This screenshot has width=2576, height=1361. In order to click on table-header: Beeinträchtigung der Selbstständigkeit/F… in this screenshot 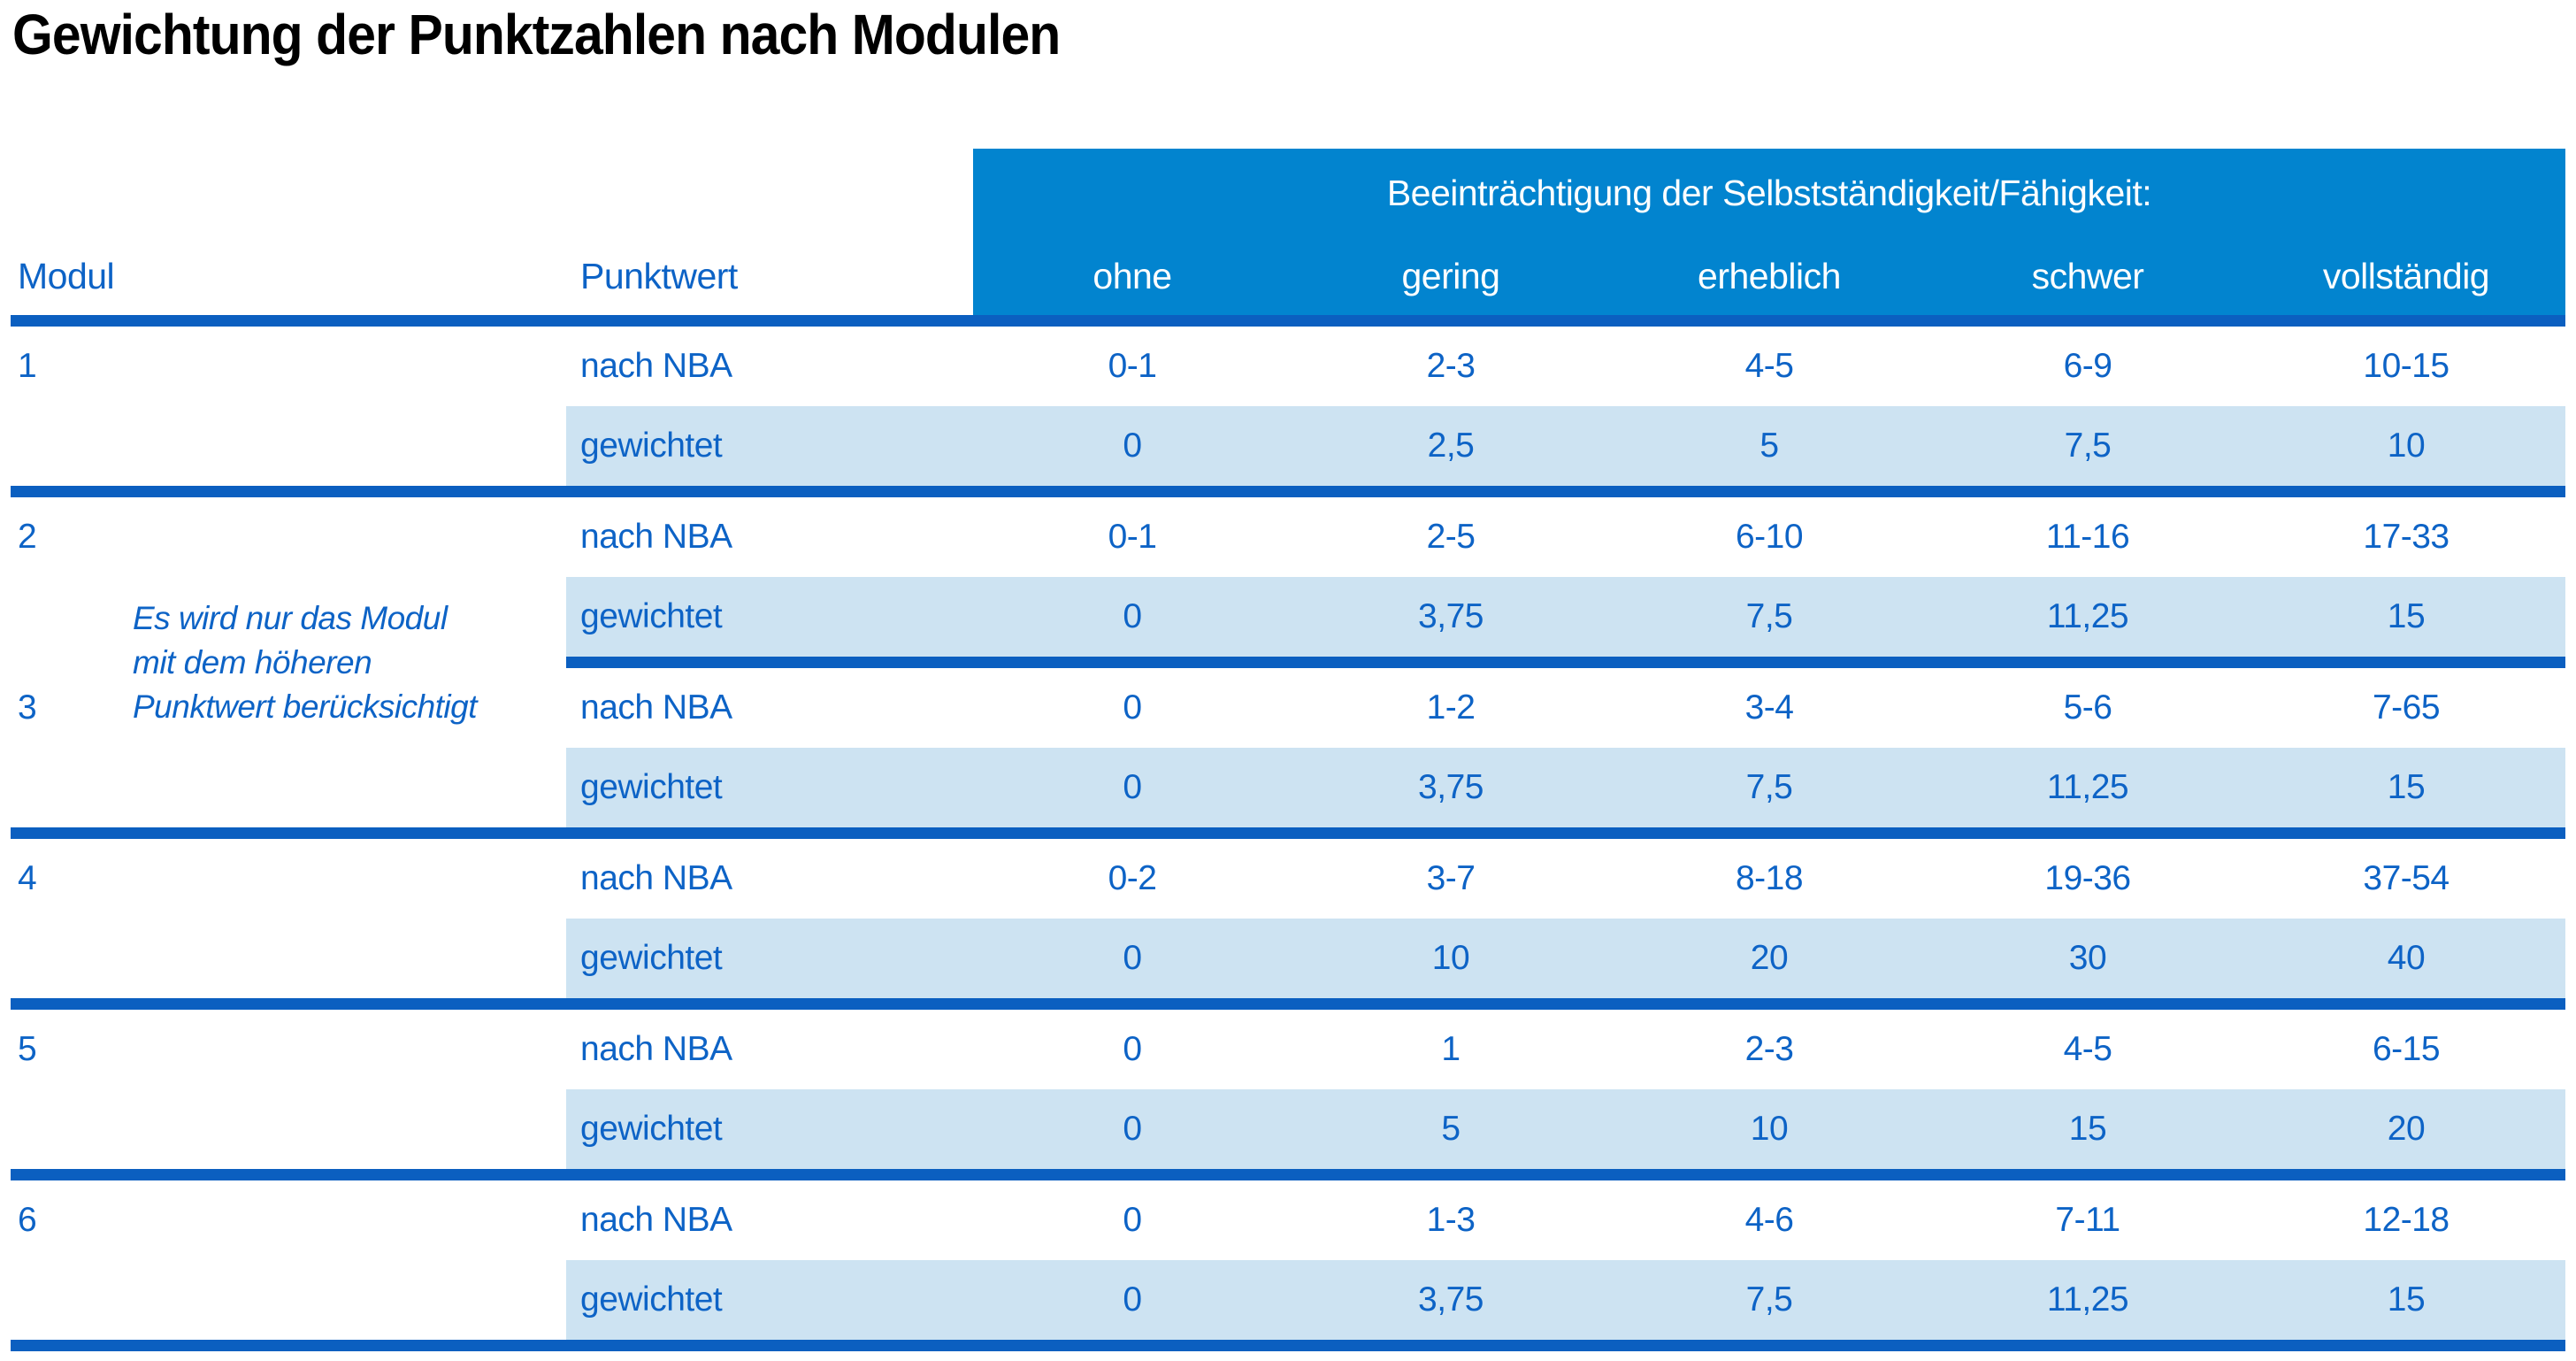, I will do `click(1288, 232)`.